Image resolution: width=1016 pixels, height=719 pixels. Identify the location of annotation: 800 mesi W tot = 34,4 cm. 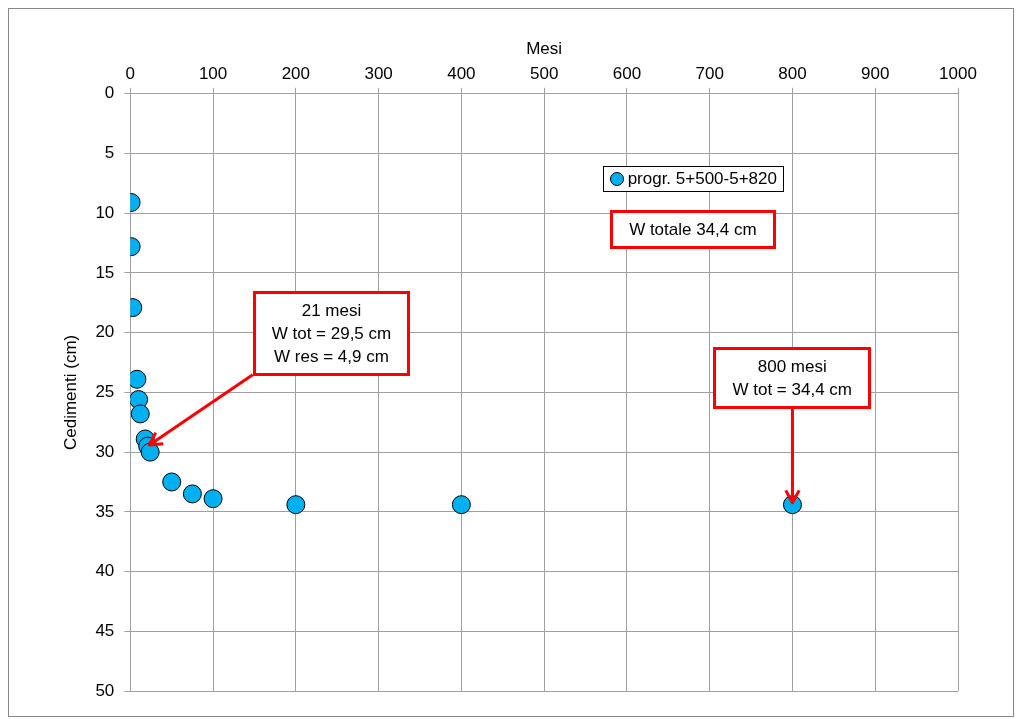
(792, 377).